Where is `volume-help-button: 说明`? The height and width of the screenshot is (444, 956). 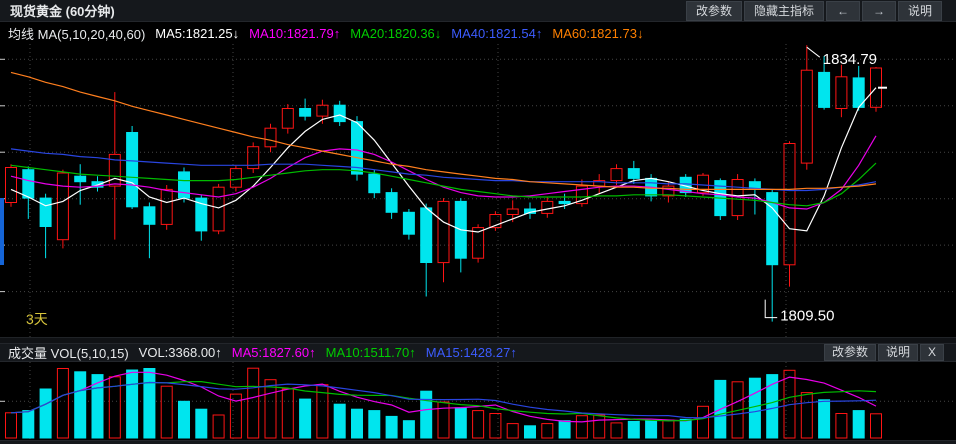 volume-help-button: 说明 is located at coordinates (897, 352).